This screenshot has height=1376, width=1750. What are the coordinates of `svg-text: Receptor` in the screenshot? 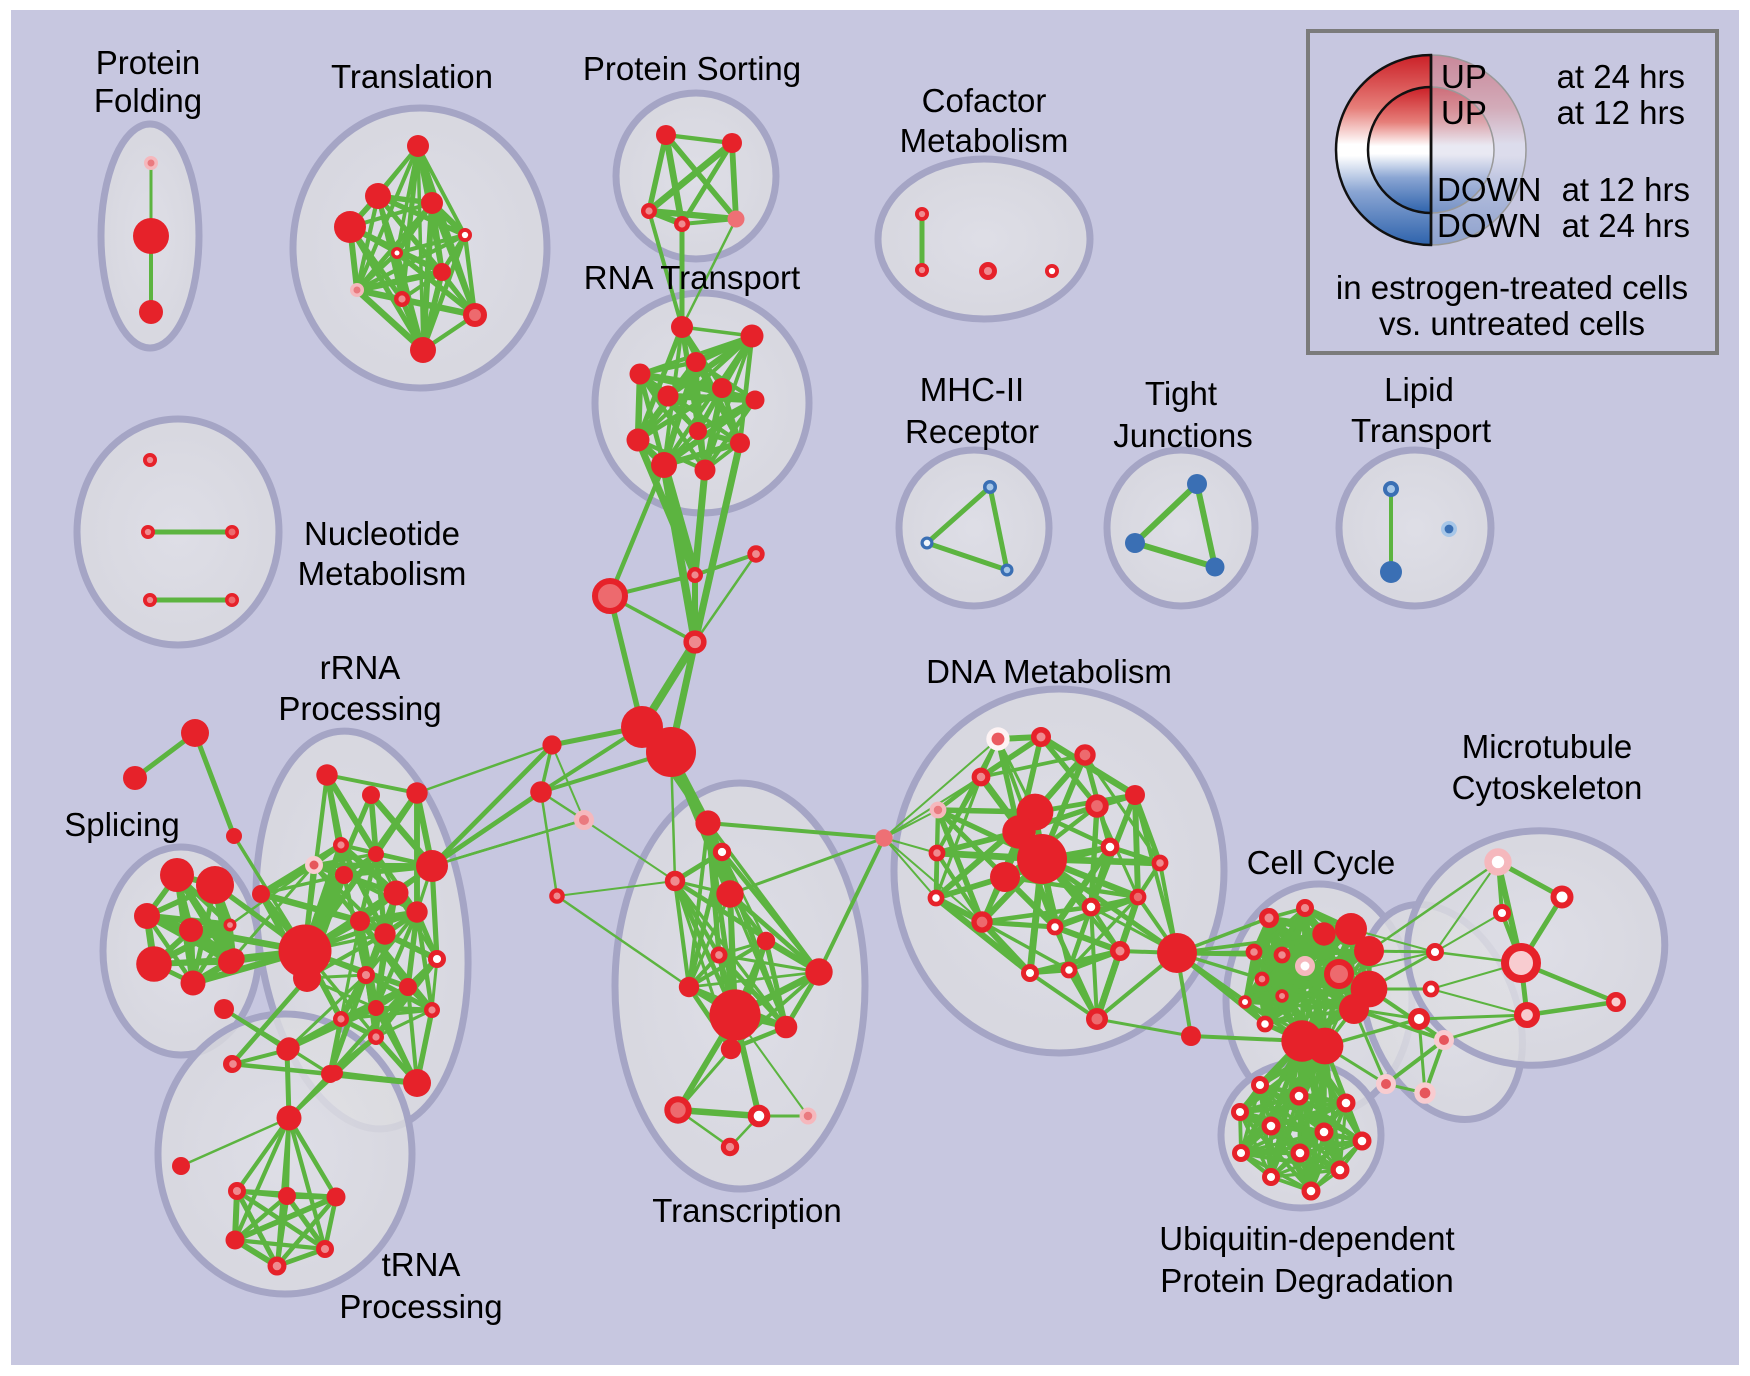 It's located at (972, 431).